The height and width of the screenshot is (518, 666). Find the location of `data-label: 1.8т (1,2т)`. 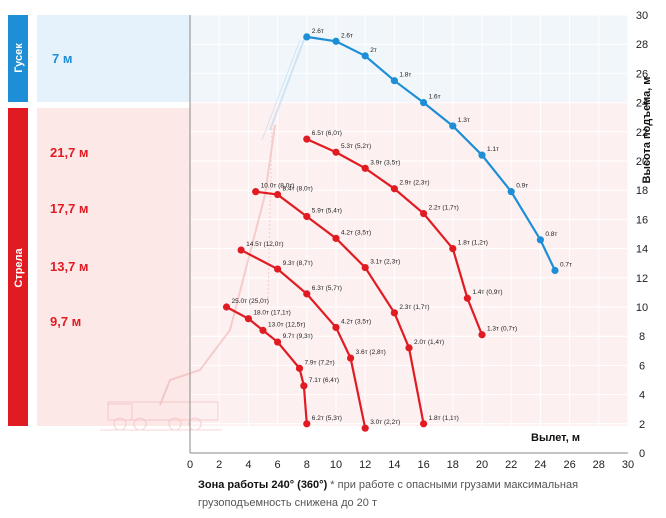

data-label: 1.8т (1,2т) is located at coordinates (473, 243).